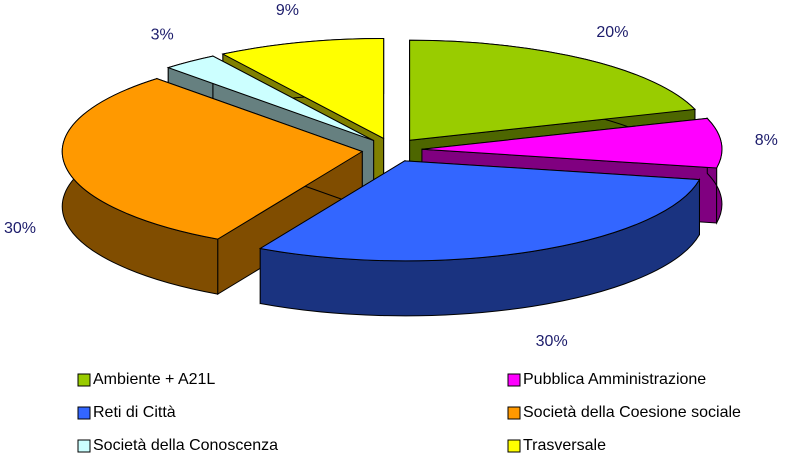 The image size is (810, 468). Describe the element at coordinates (564, 445) in the screenshot. I see `legend-label: Trasversale` at that location.